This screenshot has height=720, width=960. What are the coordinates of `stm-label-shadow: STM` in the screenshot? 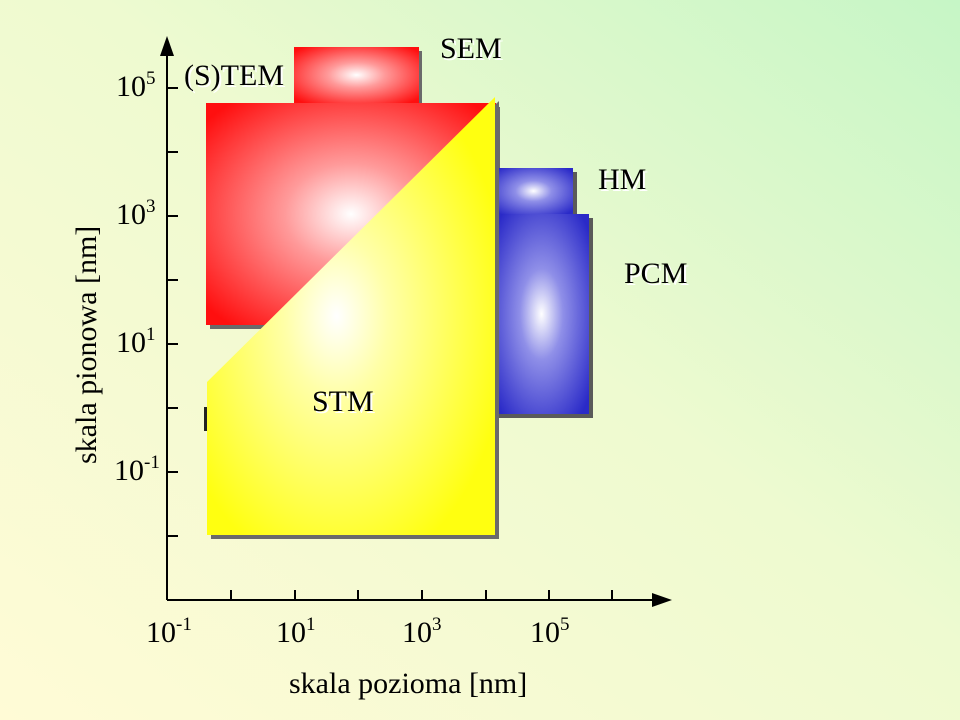 It's located at (345, 403).